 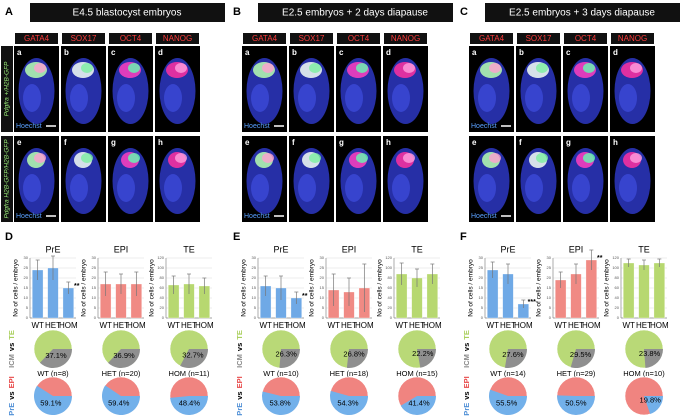 I want to click on label-part: PrE, so click(x=466, y=409).